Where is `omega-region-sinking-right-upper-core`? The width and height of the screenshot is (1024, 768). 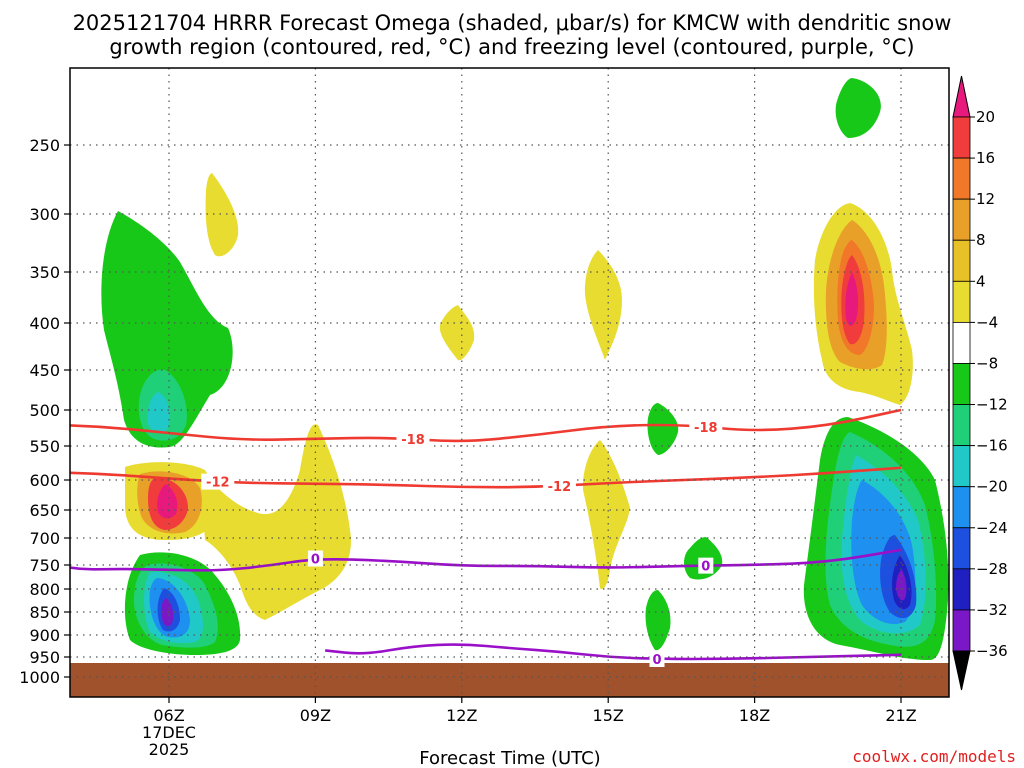 omega-region-sinking-right-upper-core is located at coordinates (852, 299).